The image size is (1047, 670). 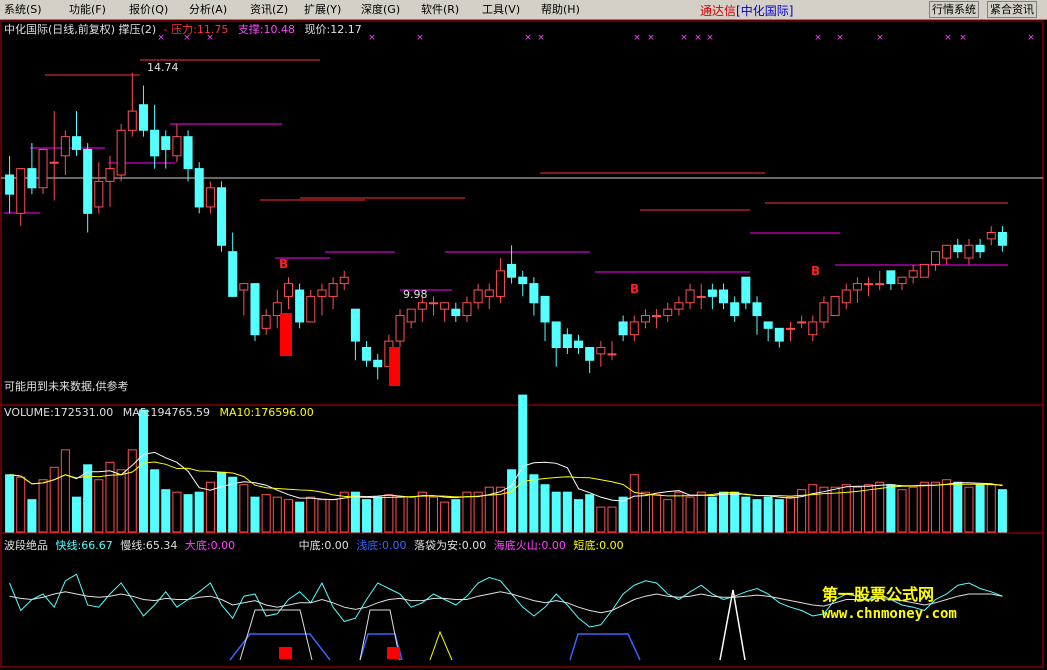 I want to click on menu-item-tools: 工具(V), so click(x=501, y=9).